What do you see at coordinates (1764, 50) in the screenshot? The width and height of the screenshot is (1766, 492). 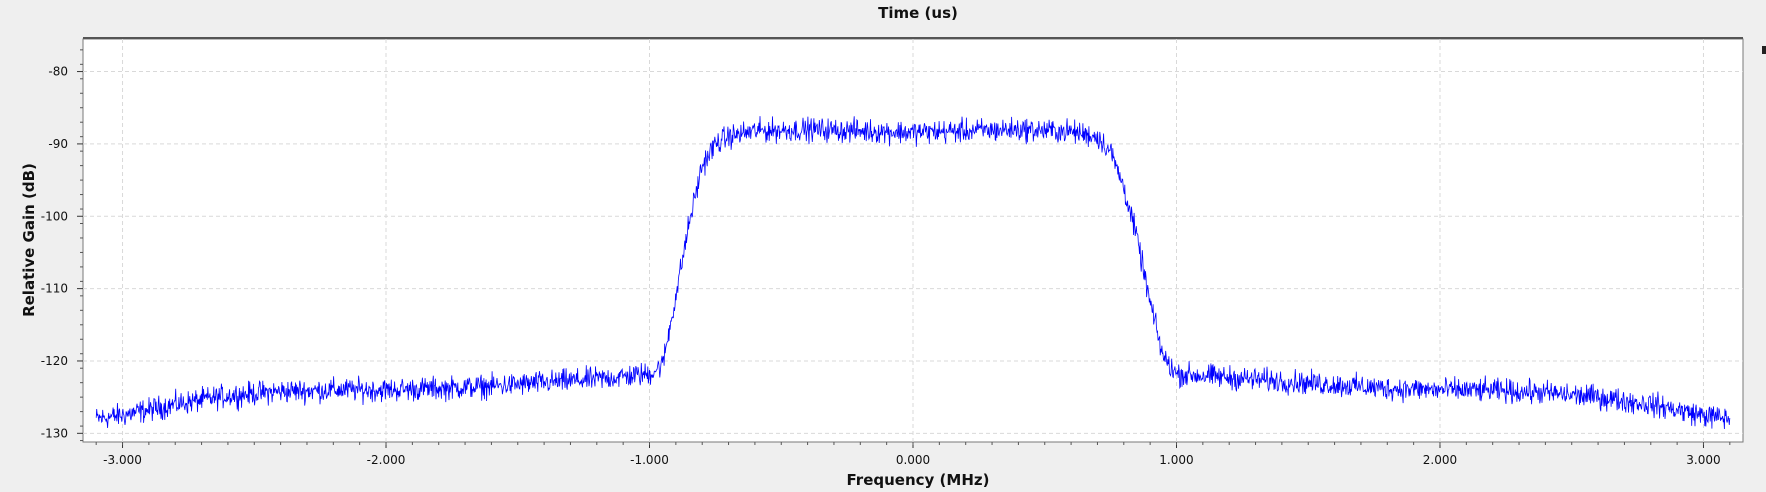 I see `corner-marker` at bounding box center [1764, 50].